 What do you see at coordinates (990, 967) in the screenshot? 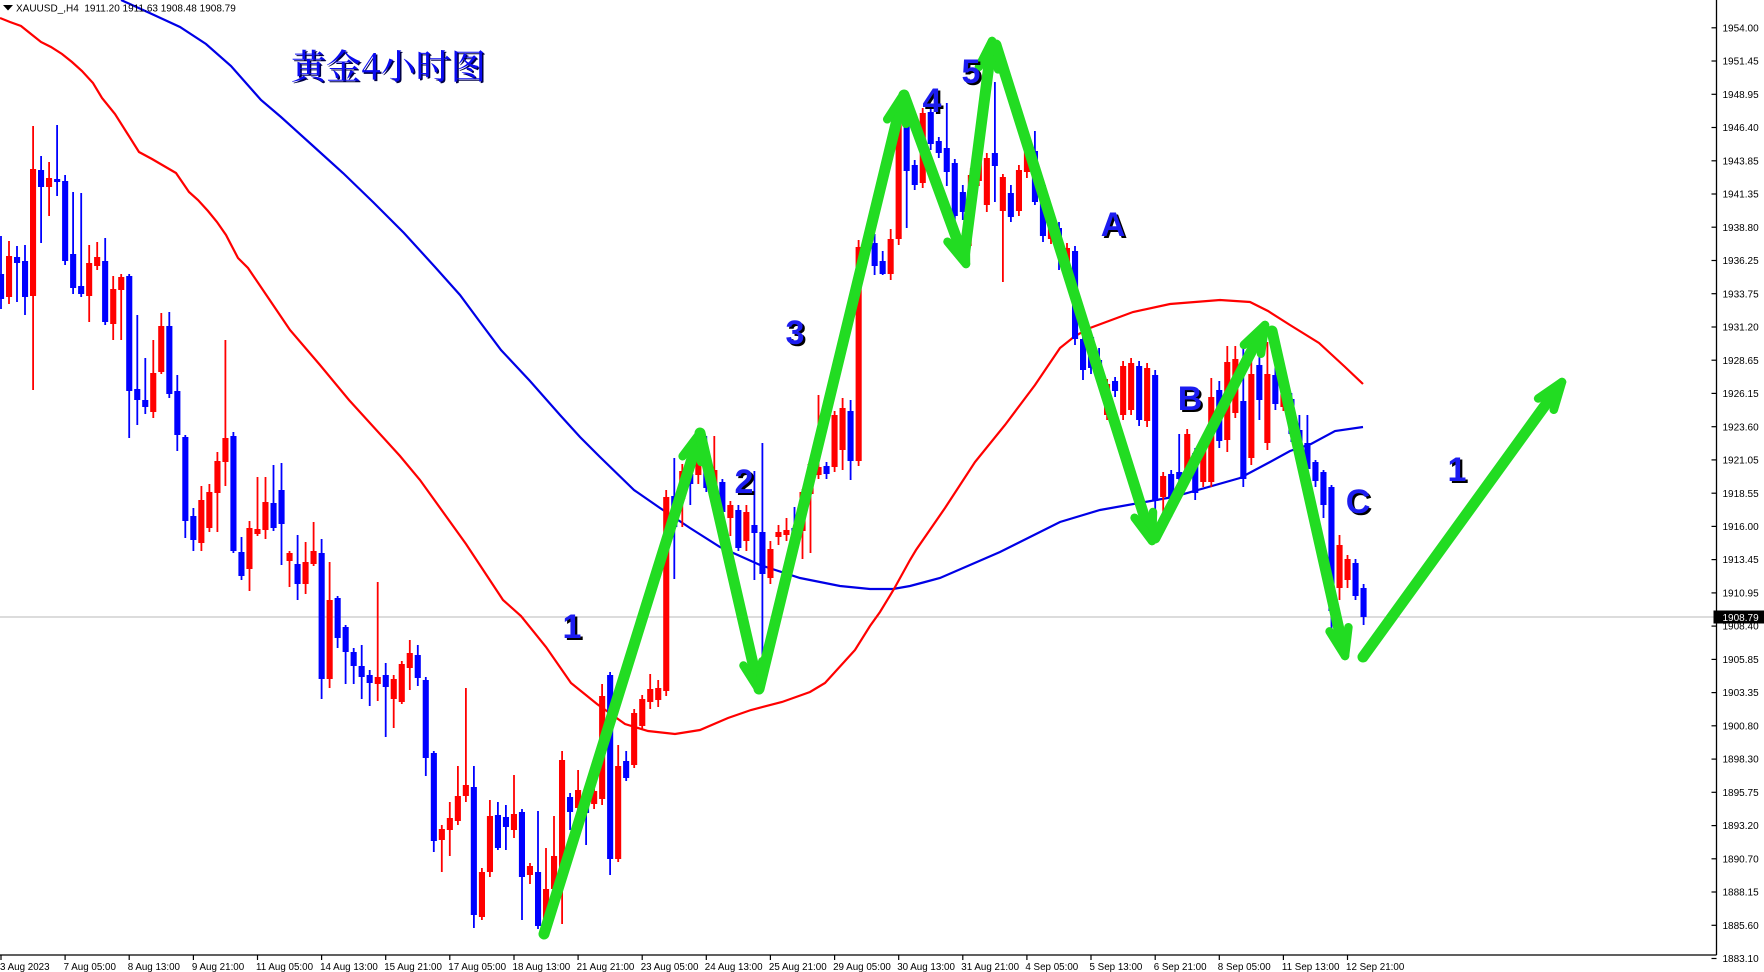
I see `svg-text: 31 Aug 21:00` at bounding box center [990, 967].